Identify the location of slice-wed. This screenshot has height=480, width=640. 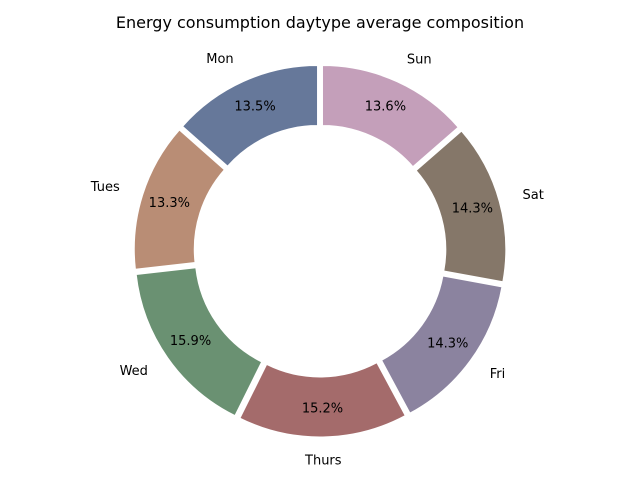
(199, 342).